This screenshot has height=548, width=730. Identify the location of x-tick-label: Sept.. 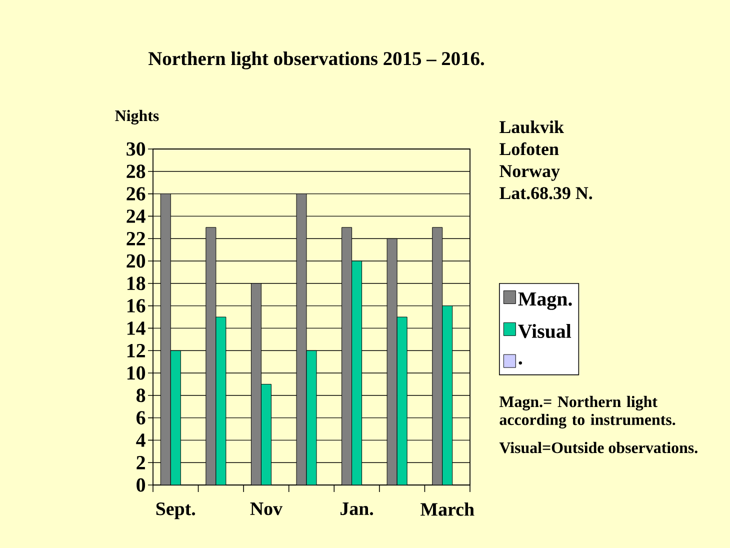
(176, 511).